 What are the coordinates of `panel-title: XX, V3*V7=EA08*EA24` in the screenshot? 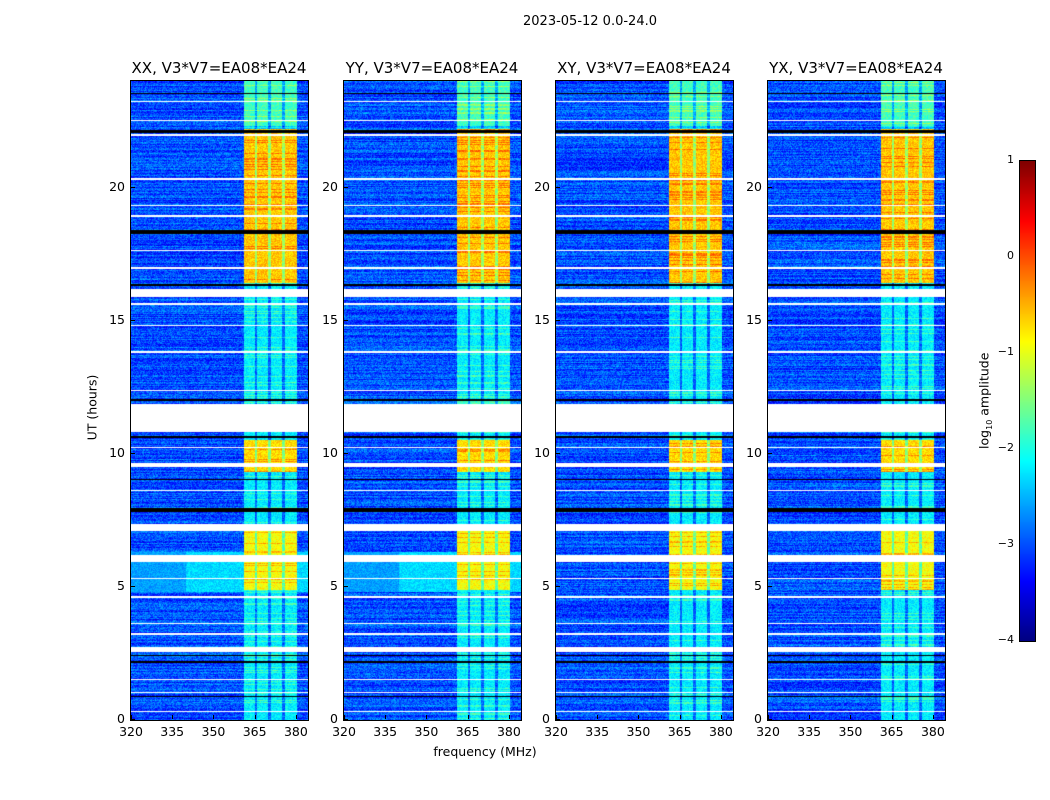 It's located at (219, 68).